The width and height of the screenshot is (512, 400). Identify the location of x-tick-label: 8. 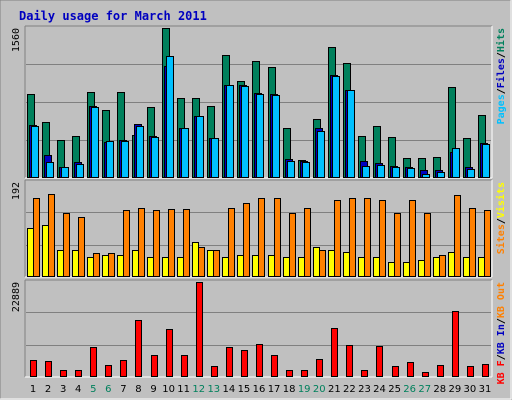
(138, 389).